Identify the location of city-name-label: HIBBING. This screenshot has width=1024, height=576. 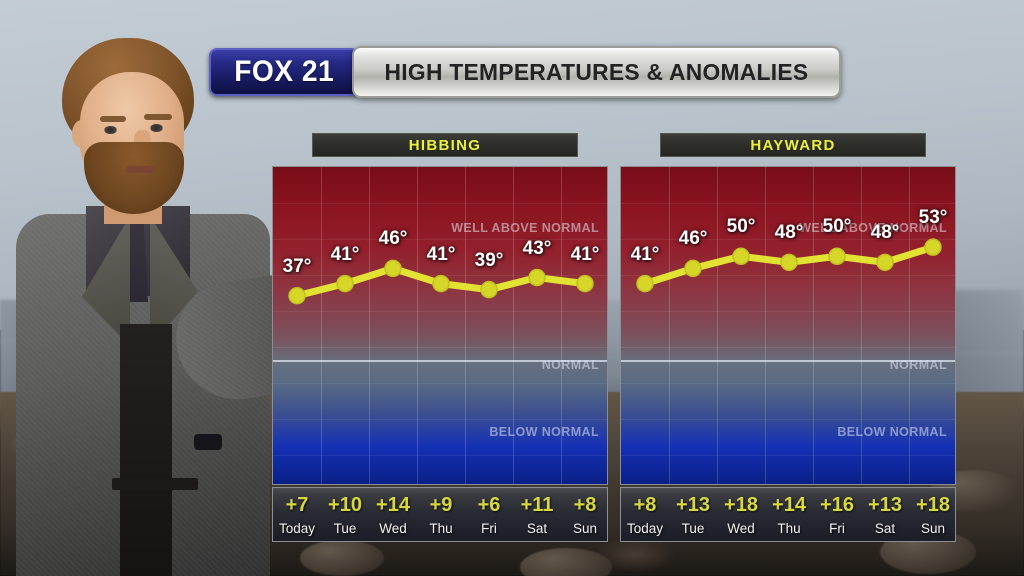
(445, 145).